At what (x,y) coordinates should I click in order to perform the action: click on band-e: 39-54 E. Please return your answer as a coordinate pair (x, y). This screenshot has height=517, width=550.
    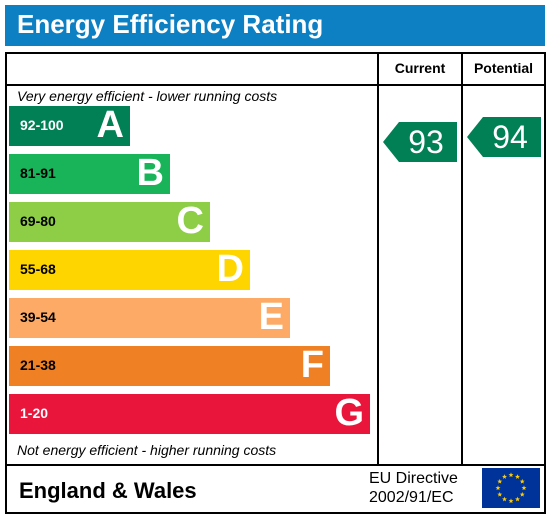
    Looking at the image, I should click on (149, 317).